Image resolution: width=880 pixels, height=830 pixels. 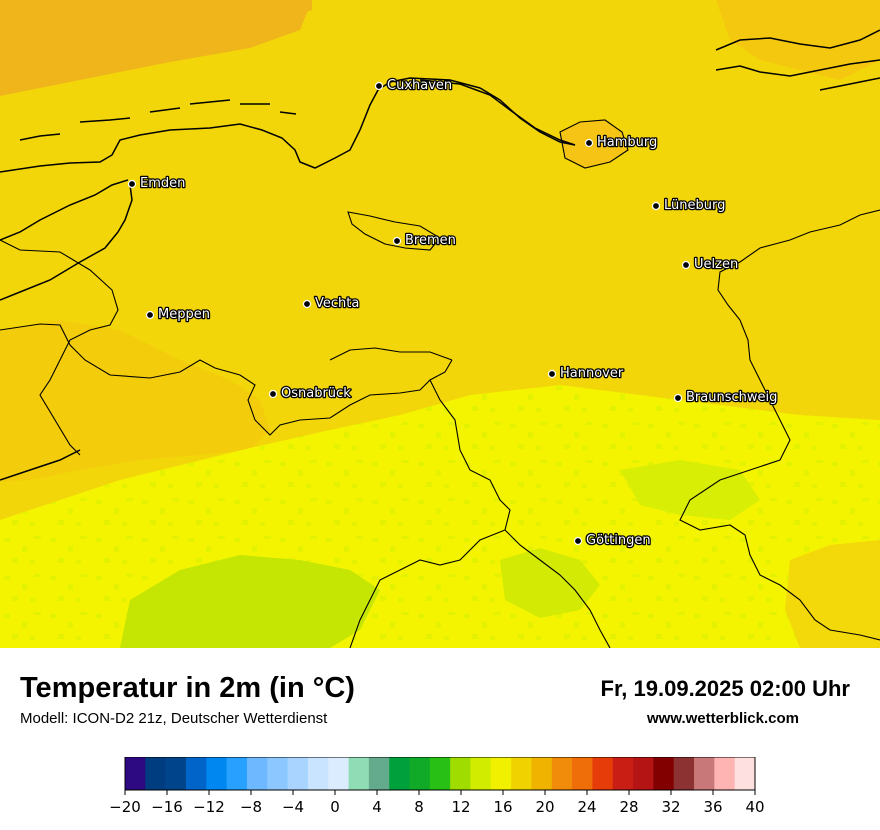 What do you see at coordinates (670, 807) in the screenshot?
I see `colorbar-tick-label: 32` at bounding box center [670, 807].